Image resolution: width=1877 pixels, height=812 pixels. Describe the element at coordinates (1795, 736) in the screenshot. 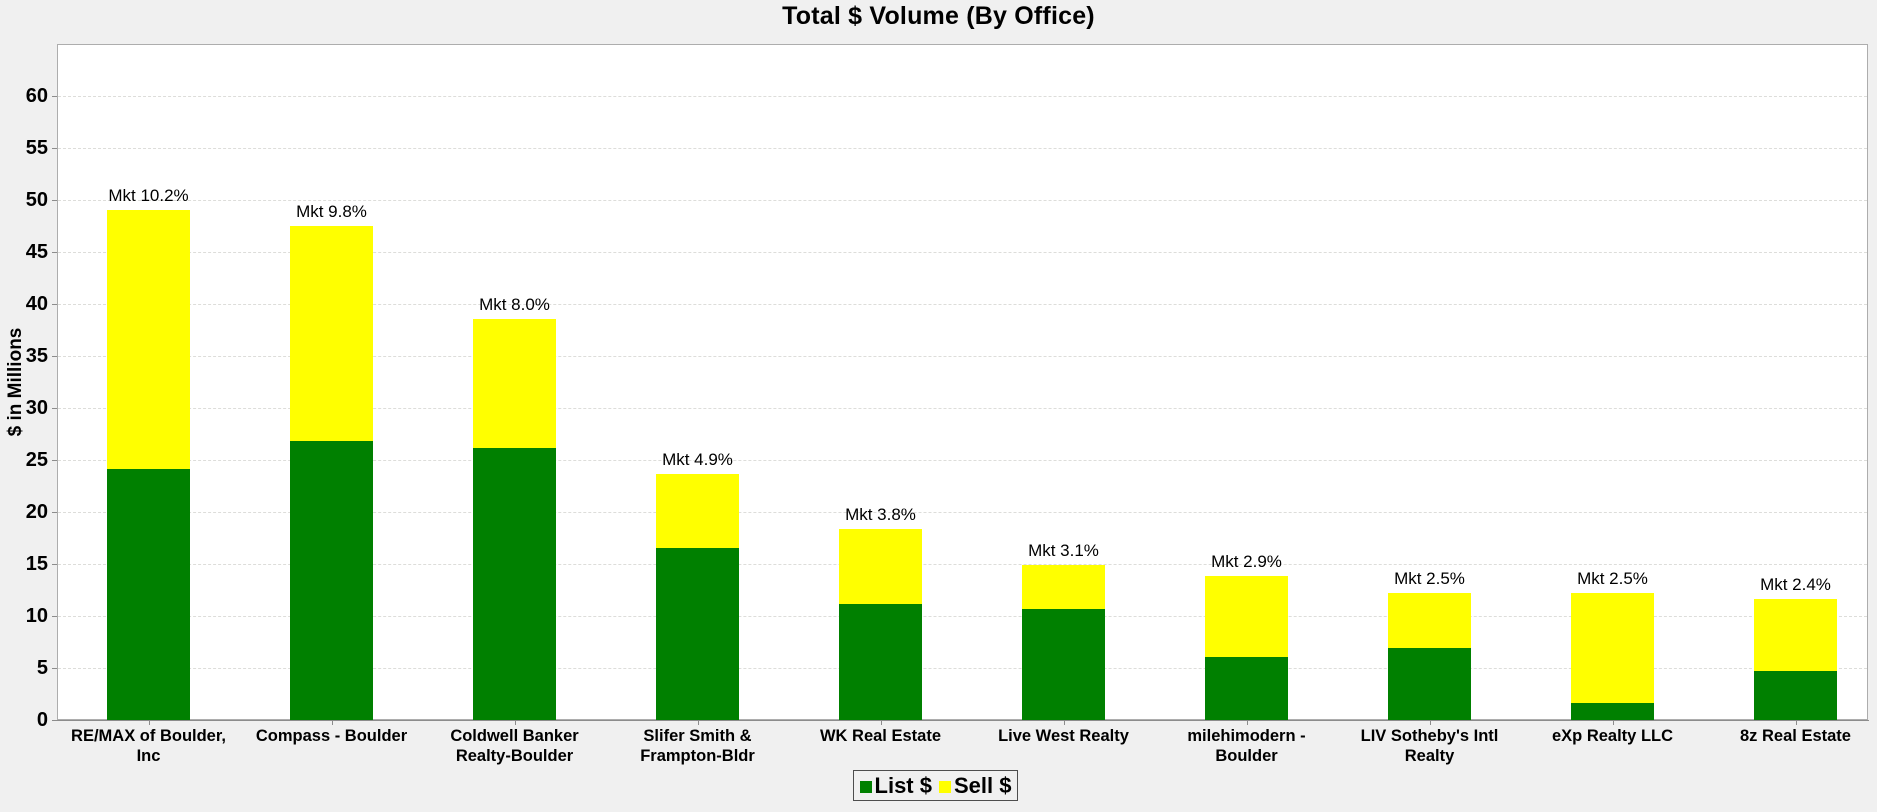

I see `x-tick-label: 8z Real Estate` at that location.